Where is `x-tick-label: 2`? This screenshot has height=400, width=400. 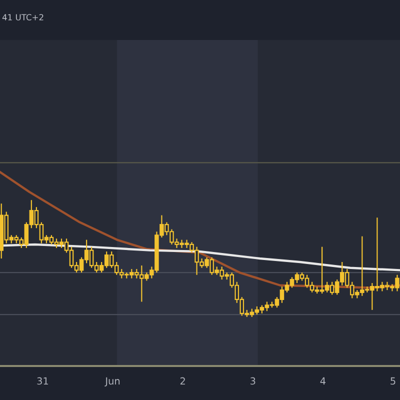
x-tick-label: 2 is located at coordinates (182, 380).